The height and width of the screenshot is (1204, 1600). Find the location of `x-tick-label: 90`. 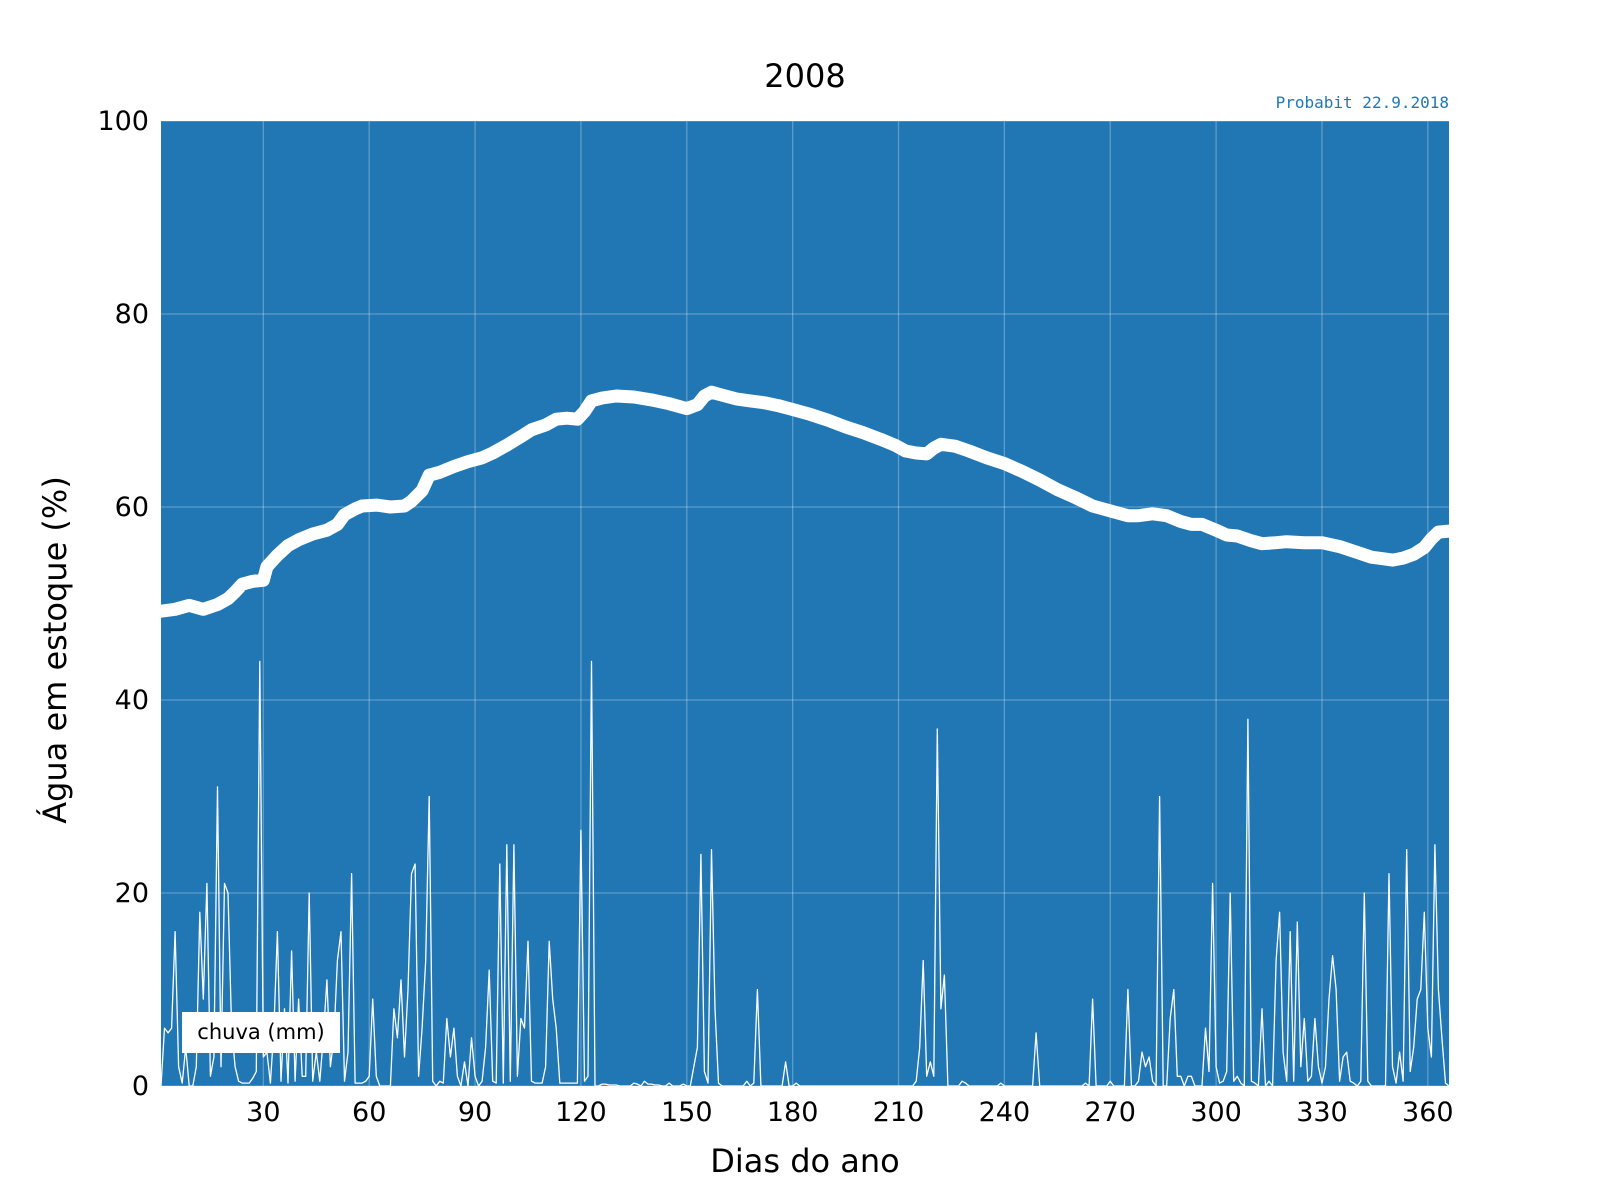

x-tick-label: 90 is located at coordinates (475, 1112).